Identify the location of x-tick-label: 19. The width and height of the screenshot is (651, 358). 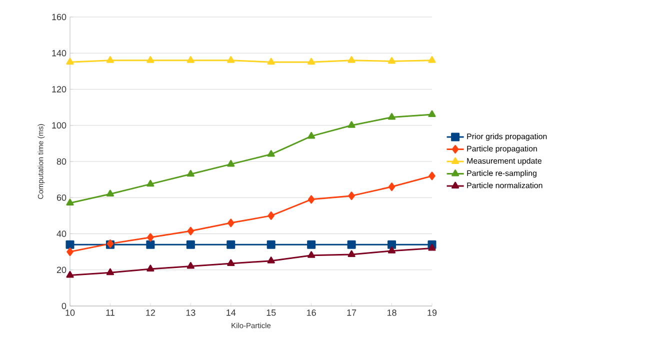
(432, 313).